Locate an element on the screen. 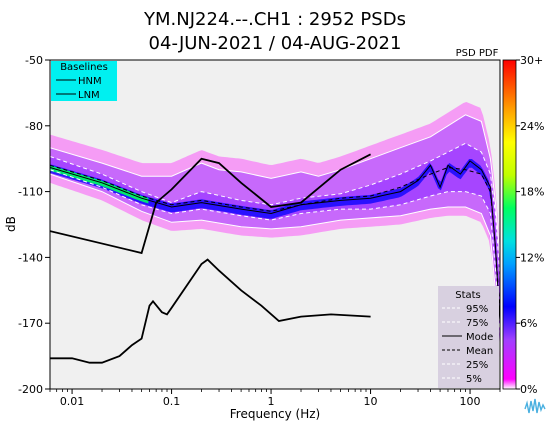 The width and height of the screenshot is (550, 425). colorbar-tick-label: 6% is located at coordinates (528, 323).